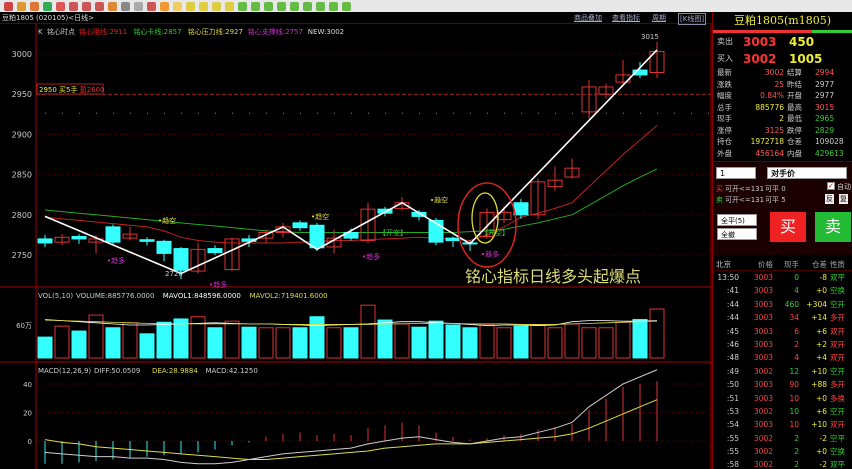 The width and height of the screenshot is (852, 469). I want to click on buy-button: 买, so click(788, 227).